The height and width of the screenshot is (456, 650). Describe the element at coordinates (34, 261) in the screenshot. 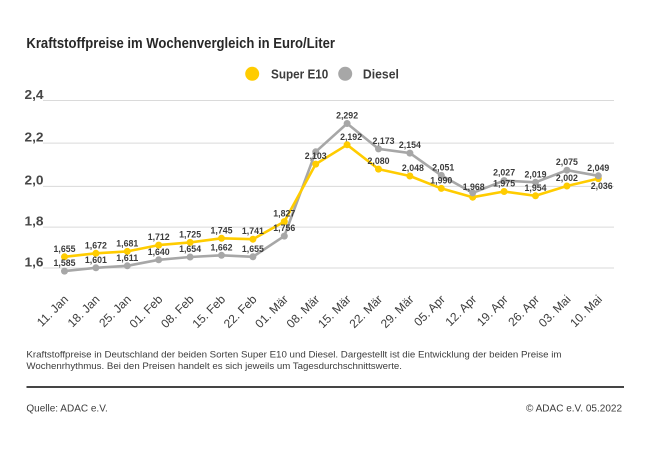

I see `svg-text: 1,6` at that location.